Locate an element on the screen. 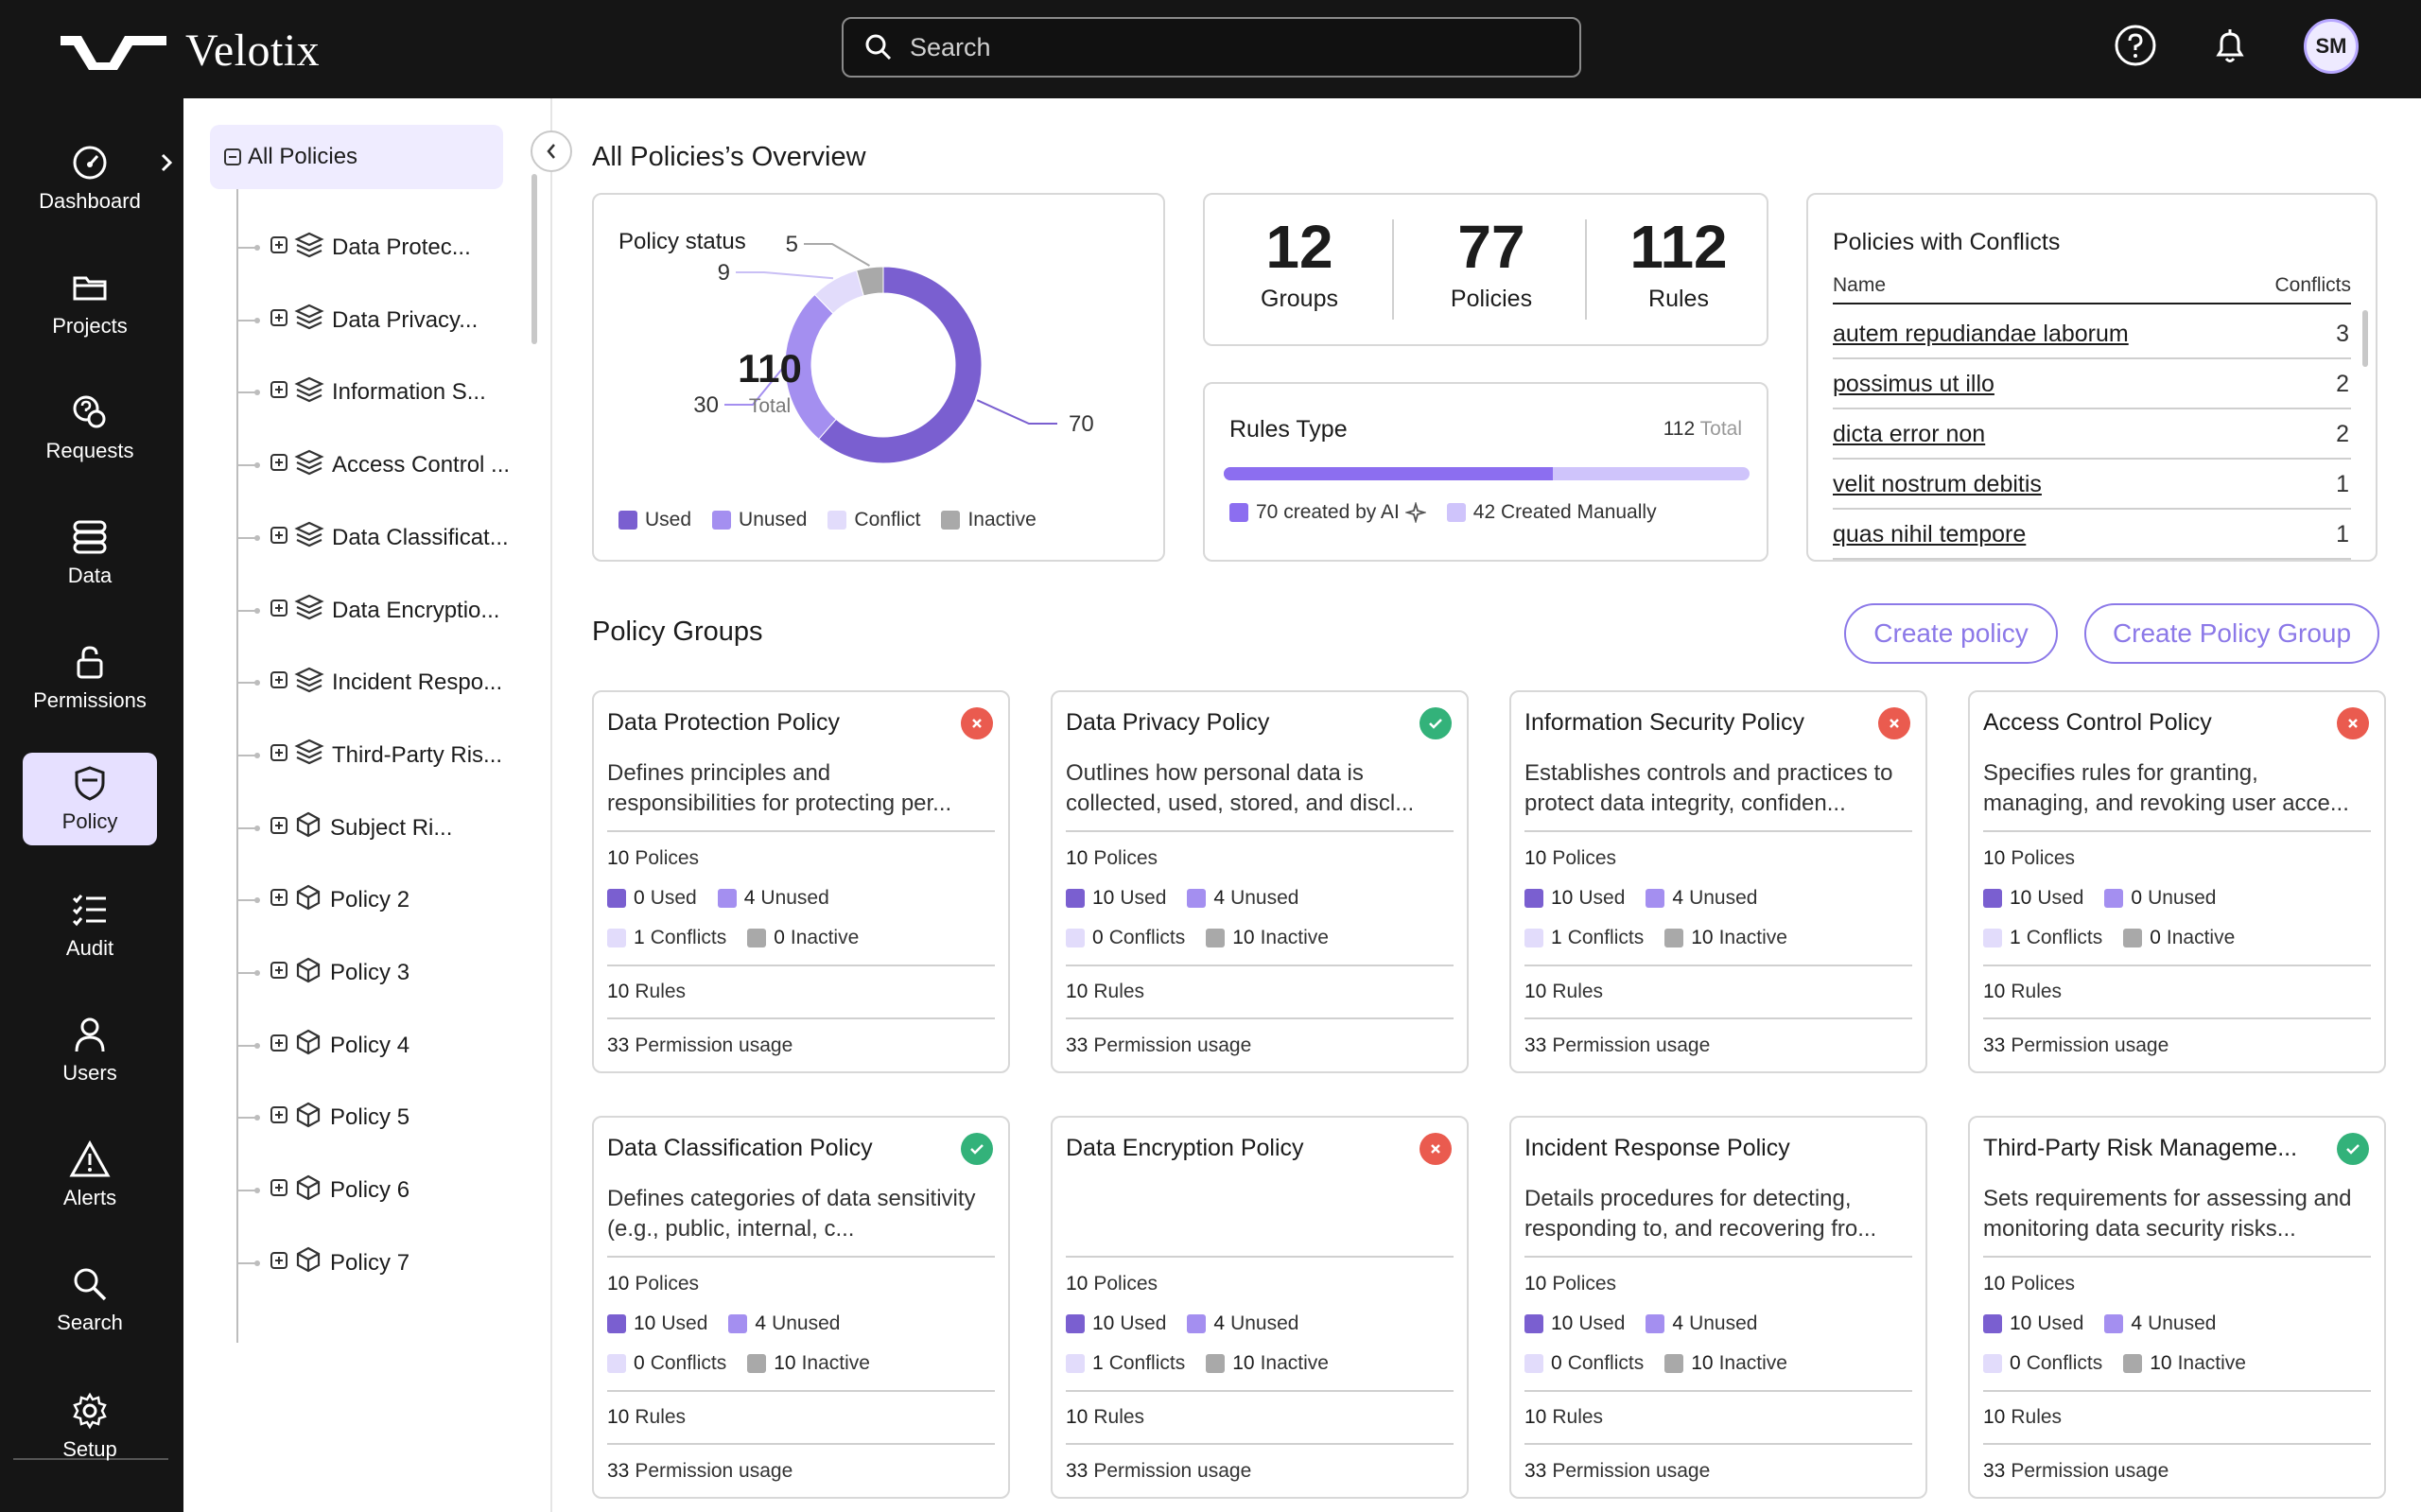  donut-segment-unused is located at coordinates (810, 367).